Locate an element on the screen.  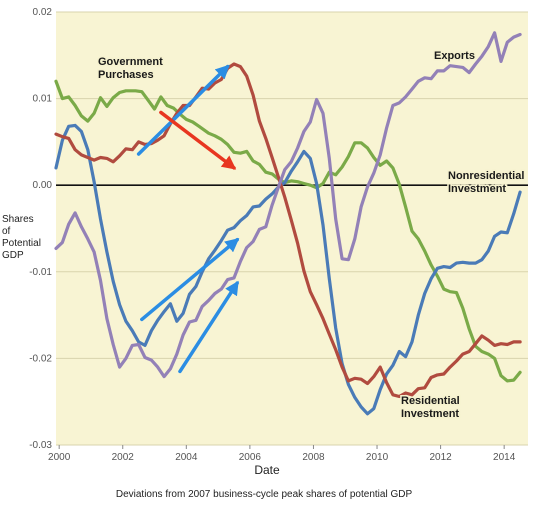
x-tick-label: 2008 is located at coordinates (313, 457).